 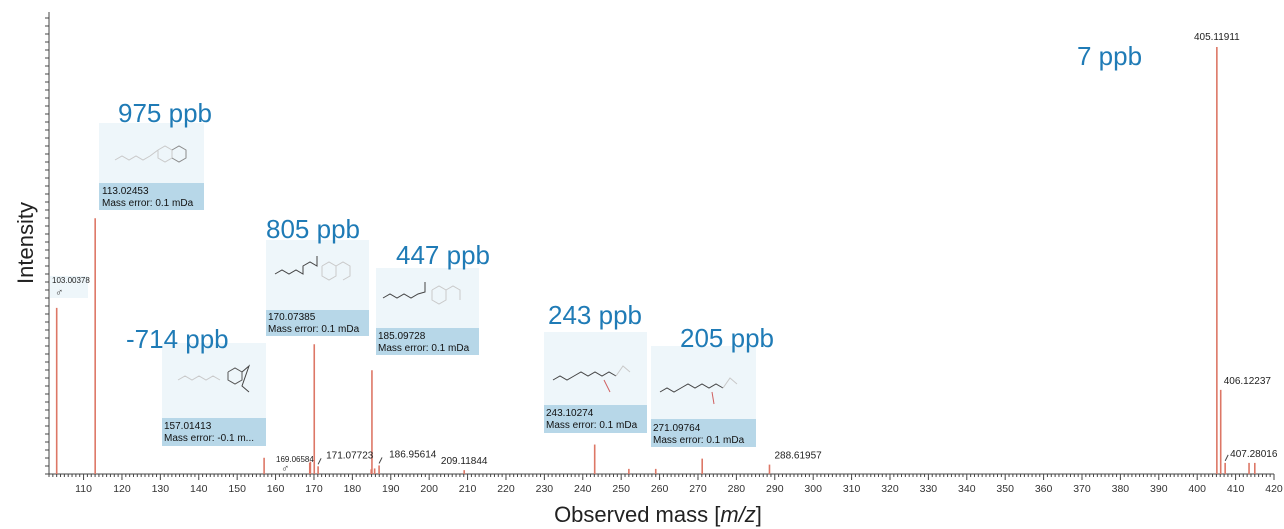 What do you see at coordinates (813, 489) in the screenshot?
I see `x-tick-label: 300` at bounding box center [813, 489].